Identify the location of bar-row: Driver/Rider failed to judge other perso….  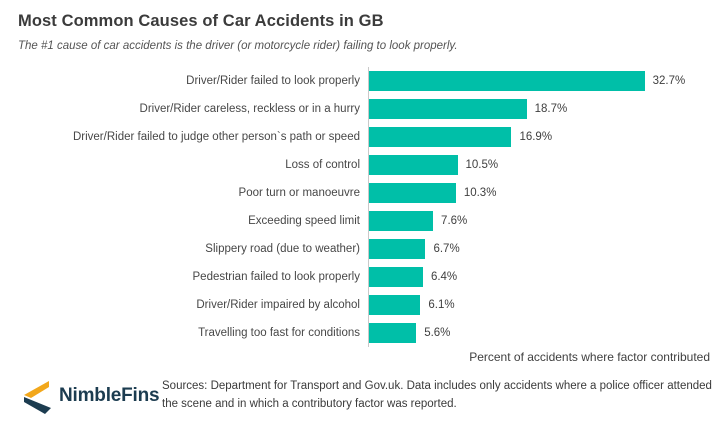
(365, 137).